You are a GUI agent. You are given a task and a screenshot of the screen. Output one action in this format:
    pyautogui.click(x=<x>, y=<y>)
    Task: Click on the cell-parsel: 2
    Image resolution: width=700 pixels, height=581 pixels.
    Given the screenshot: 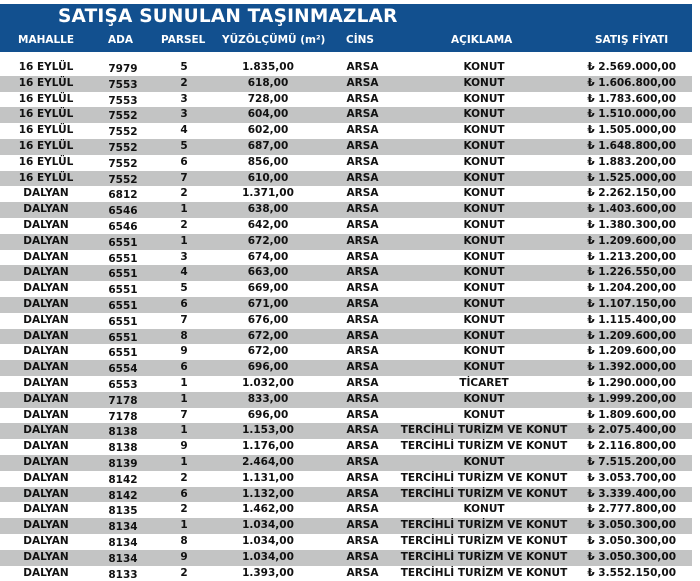 What is the action you would take?
    pyautogui.click(x=184, y=82)
    